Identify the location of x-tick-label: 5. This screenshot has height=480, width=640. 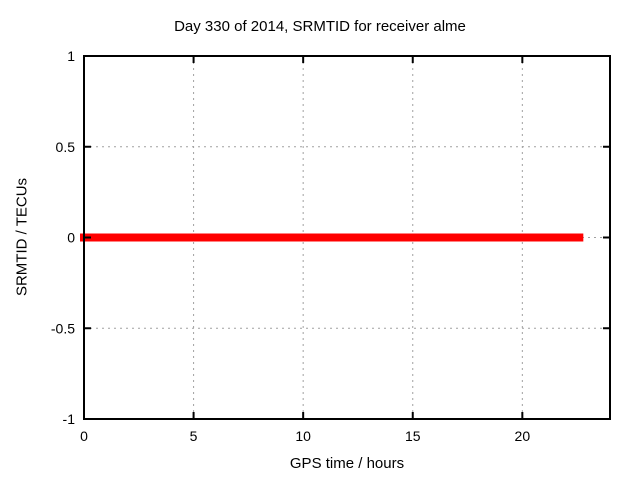
(194, 436).